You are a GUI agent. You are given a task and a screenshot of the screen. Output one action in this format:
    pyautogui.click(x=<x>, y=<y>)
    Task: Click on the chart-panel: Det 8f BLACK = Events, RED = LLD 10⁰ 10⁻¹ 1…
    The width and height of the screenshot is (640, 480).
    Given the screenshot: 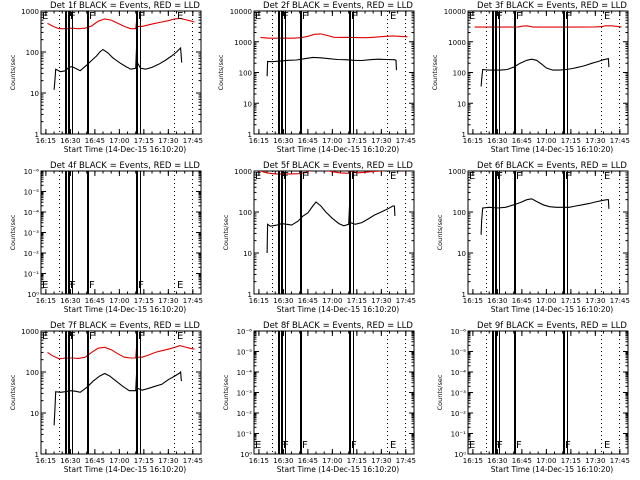 What is the action you would take?
    pyautogui.click(x=319, y=397)
    